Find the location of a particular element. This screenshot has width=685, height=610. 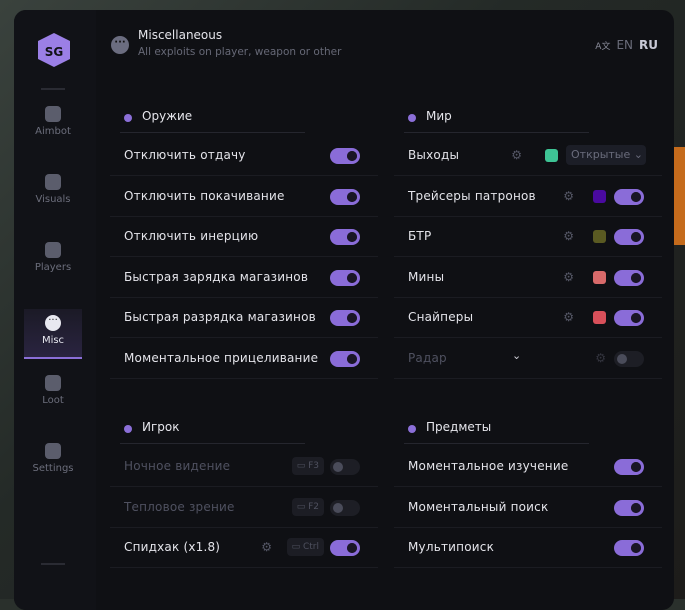

mode-select: Открытые ⌄ is located at coordinates (606, 155).